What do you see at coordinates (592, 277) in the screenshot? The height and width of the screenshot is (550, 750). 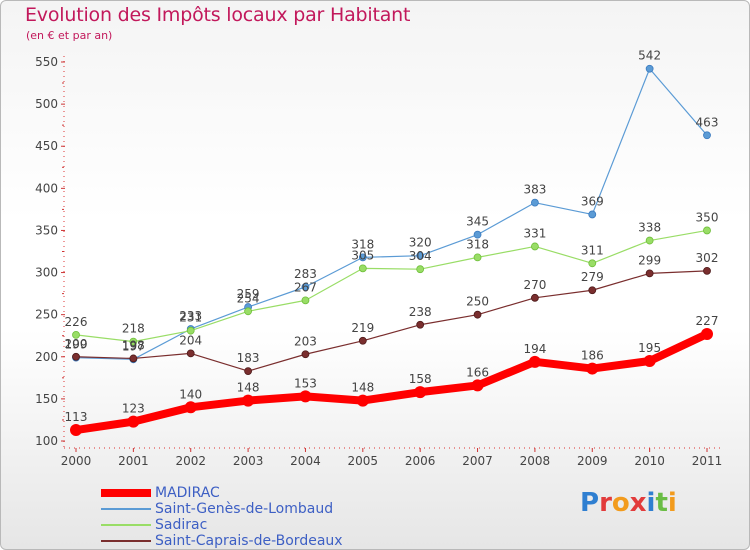 I see `data-label: 279` at bounding box center [592, 277].